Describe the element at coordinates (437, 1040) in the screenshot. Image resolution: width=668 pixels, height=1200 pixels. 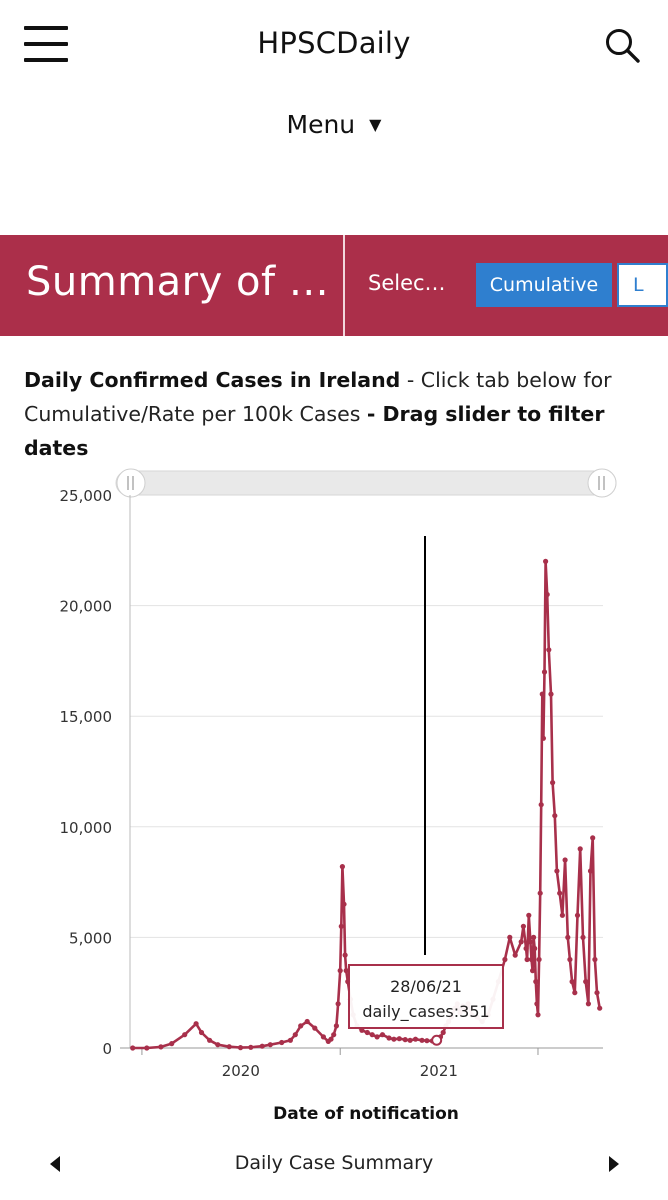
I see `selected-data-point` at that location.